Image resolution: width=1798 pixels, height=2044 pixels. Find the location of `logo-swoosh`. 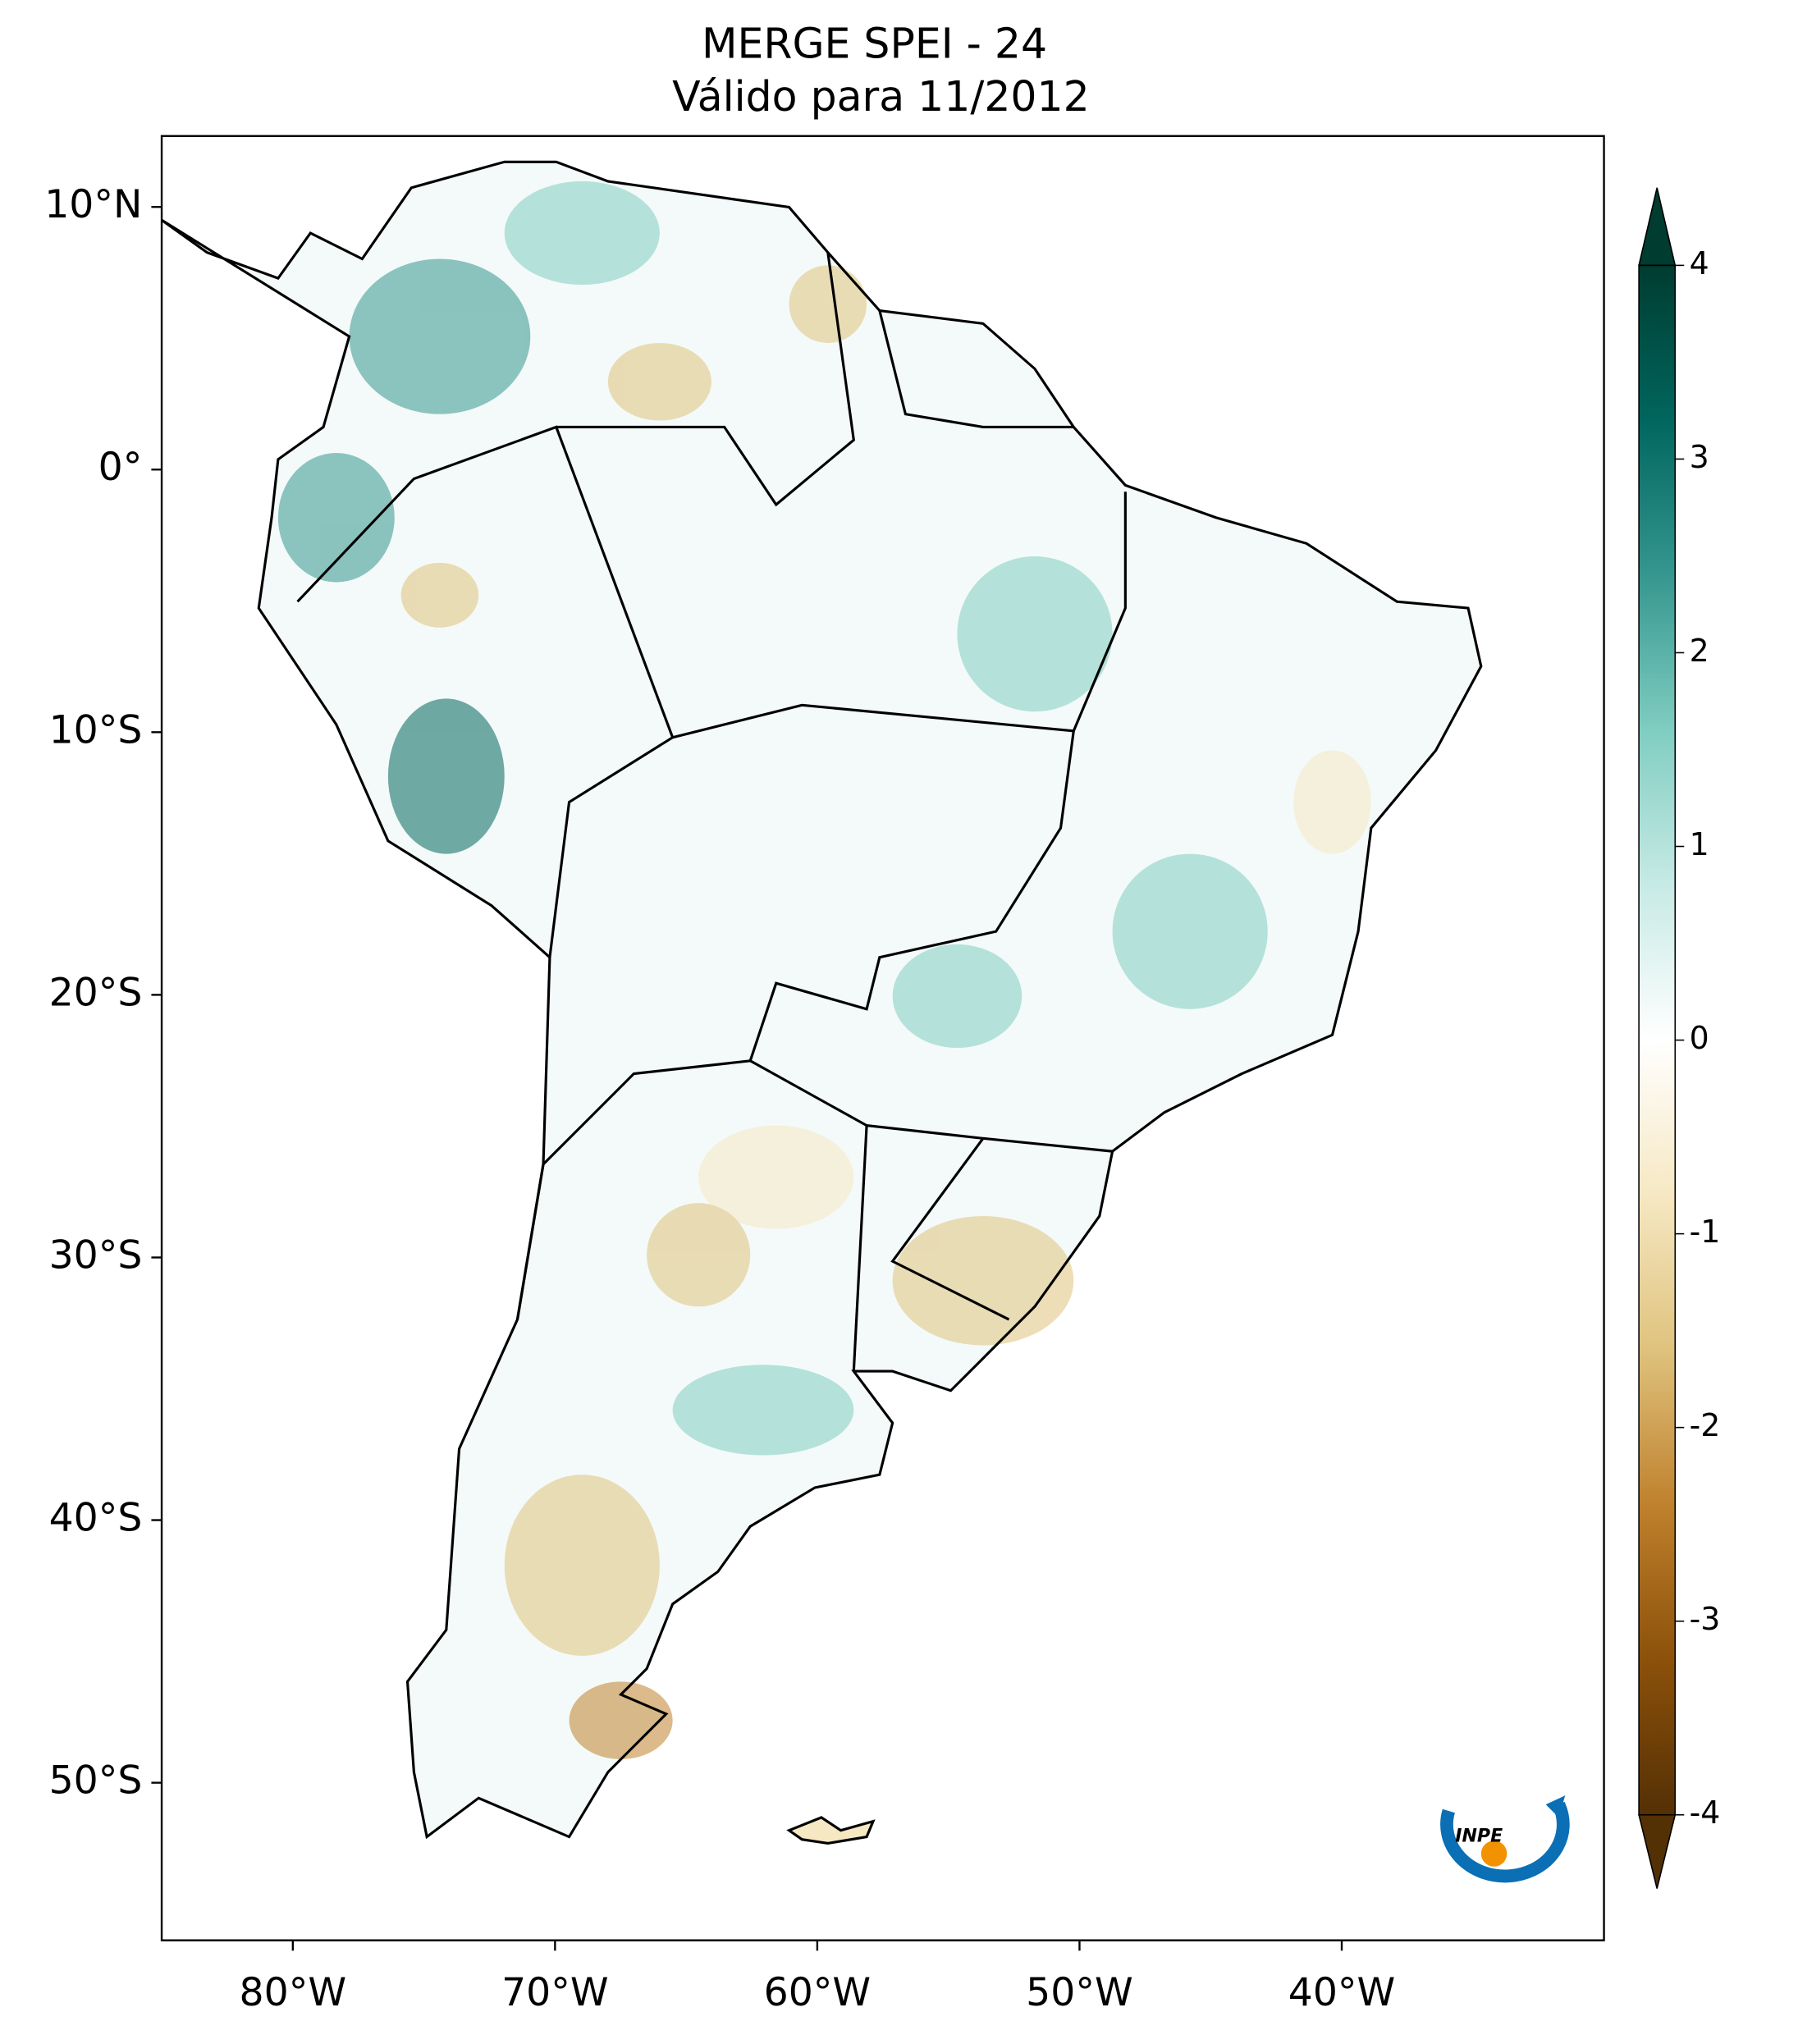

logo-swoosh is located at coordinates (1505, 1842).